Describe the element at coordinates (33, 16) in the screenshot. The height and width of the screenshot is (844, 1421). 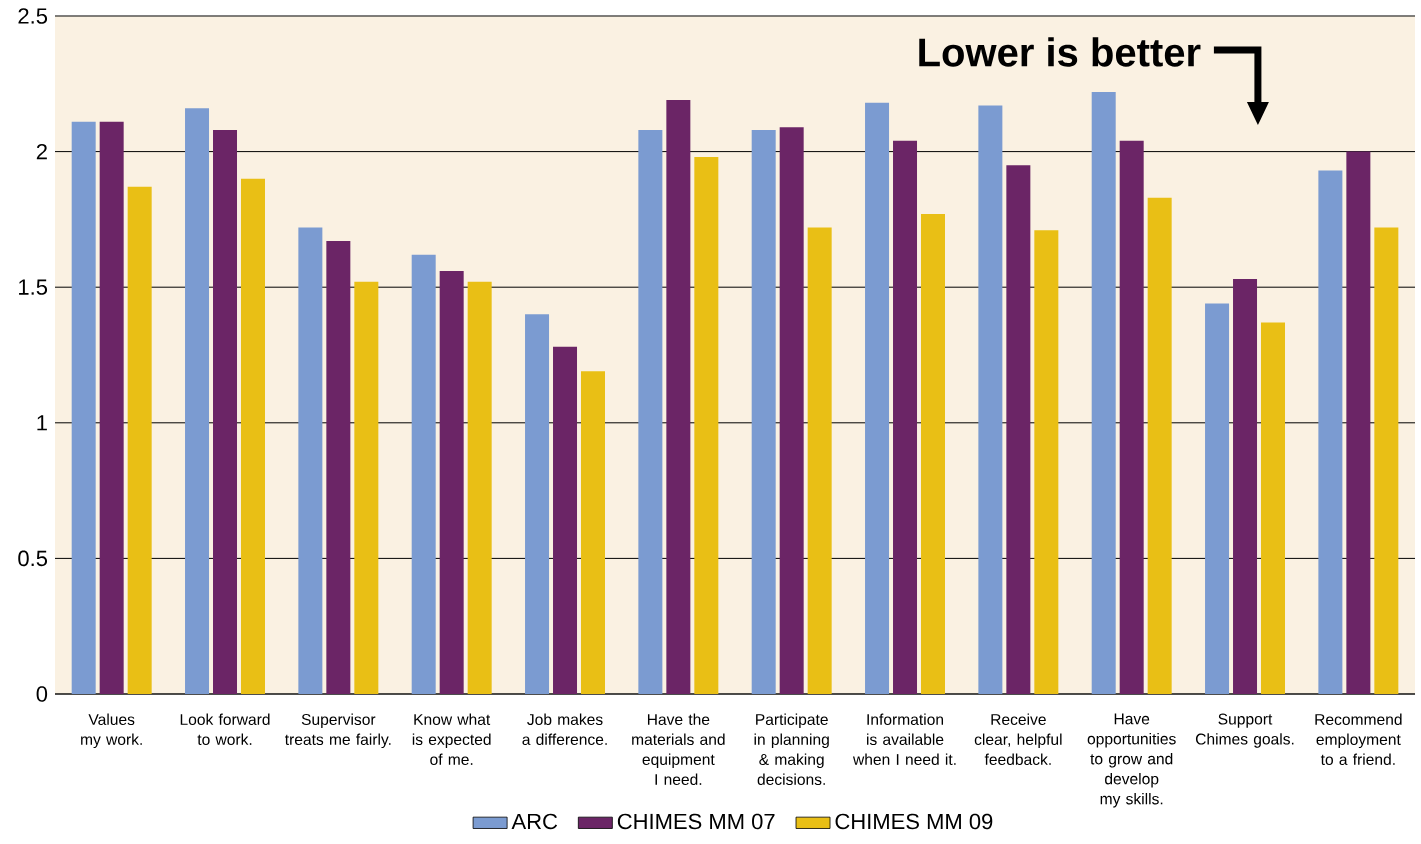
I see `y-tick-label: 2.5` at that location.